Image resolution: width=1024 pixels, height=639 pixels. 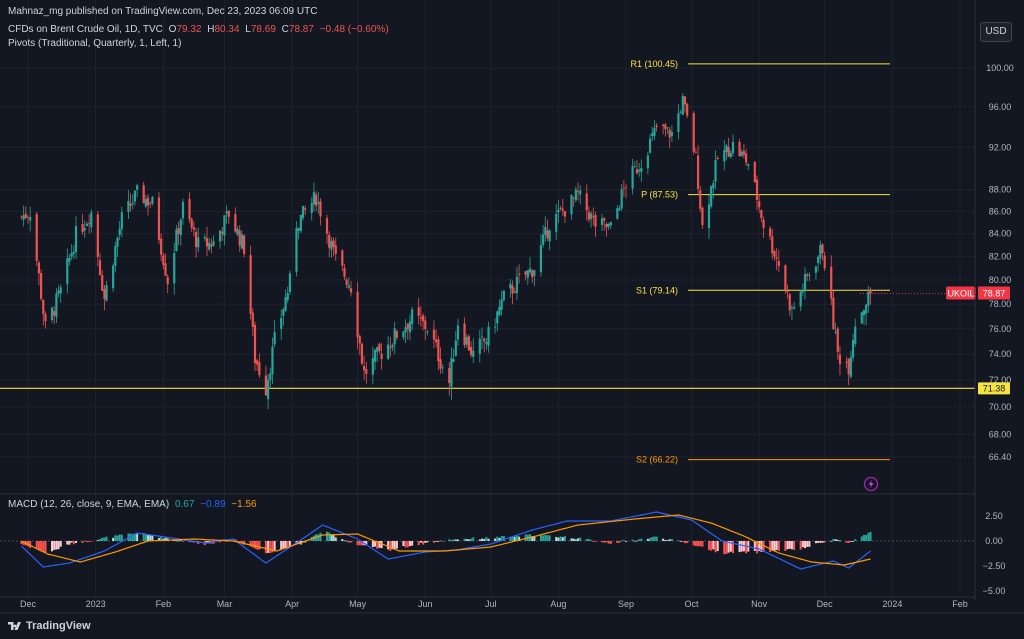 I want to click on x-tick-label: Dec, so click(x=28, y=604).